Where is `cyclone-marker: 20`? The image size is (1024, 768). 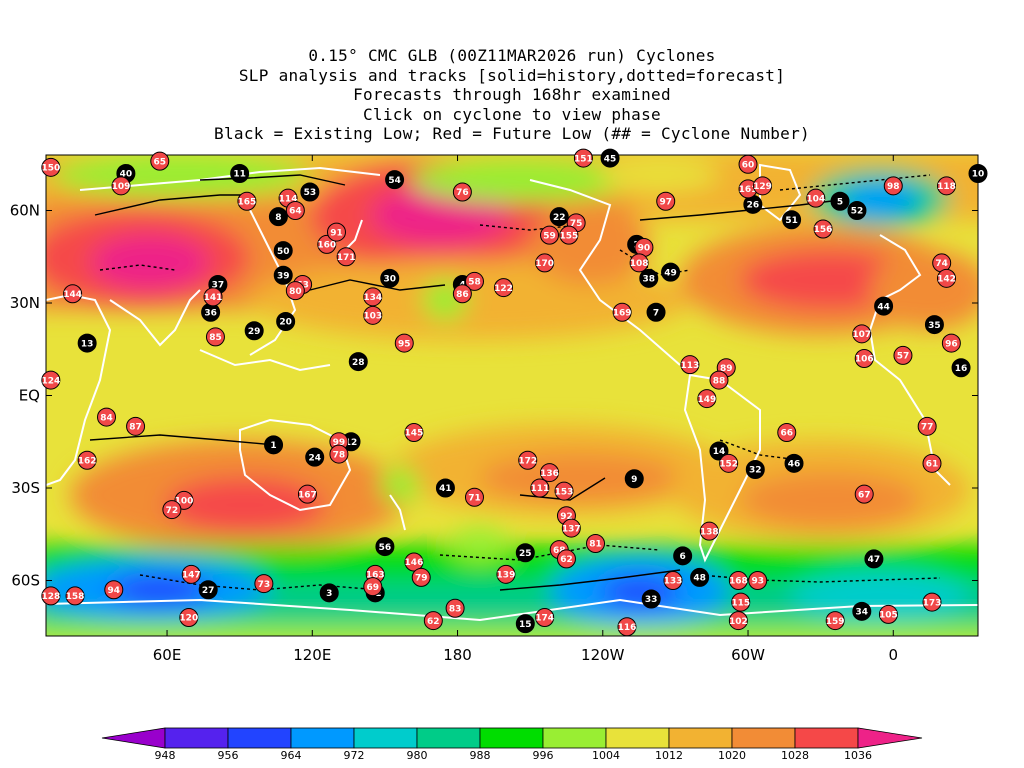 cyclone-marker: 20 is located at coordinates (286, 321).